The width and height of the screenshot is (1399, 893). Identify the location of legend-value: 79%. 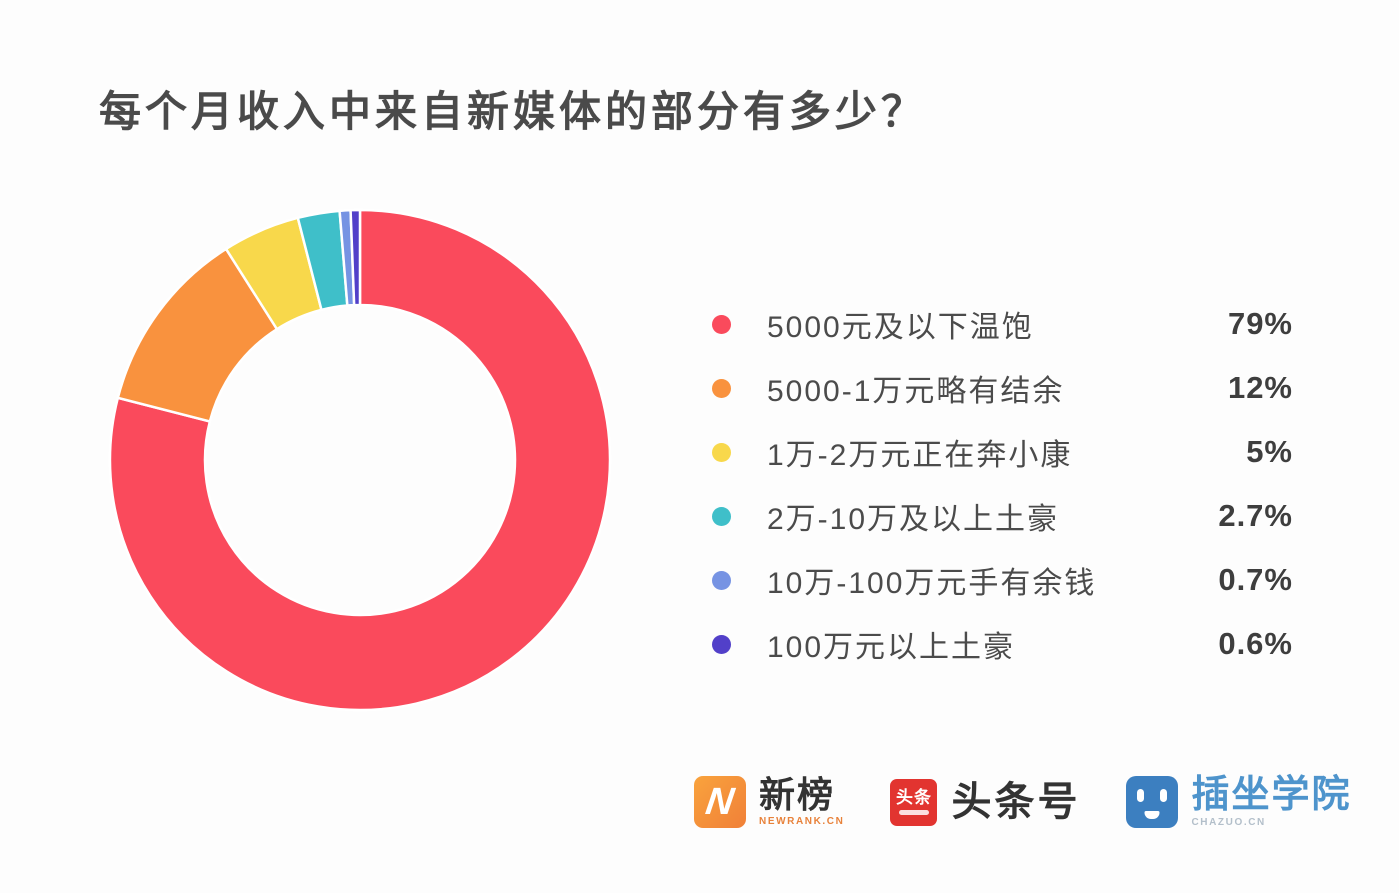
(1260, 323).